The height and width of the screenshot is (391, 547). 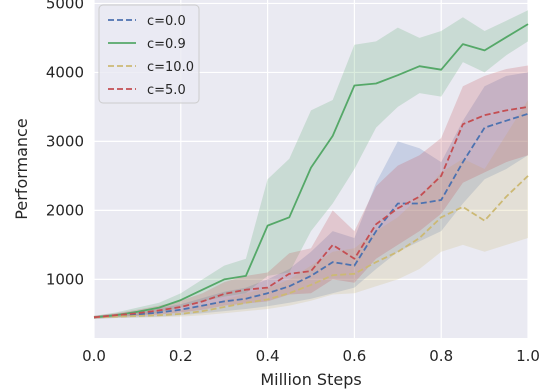 What do you see at coordinates (181, 356) in the screenshot?
I see `x-tick-label: 0.2` at bounding box center [181, 356].